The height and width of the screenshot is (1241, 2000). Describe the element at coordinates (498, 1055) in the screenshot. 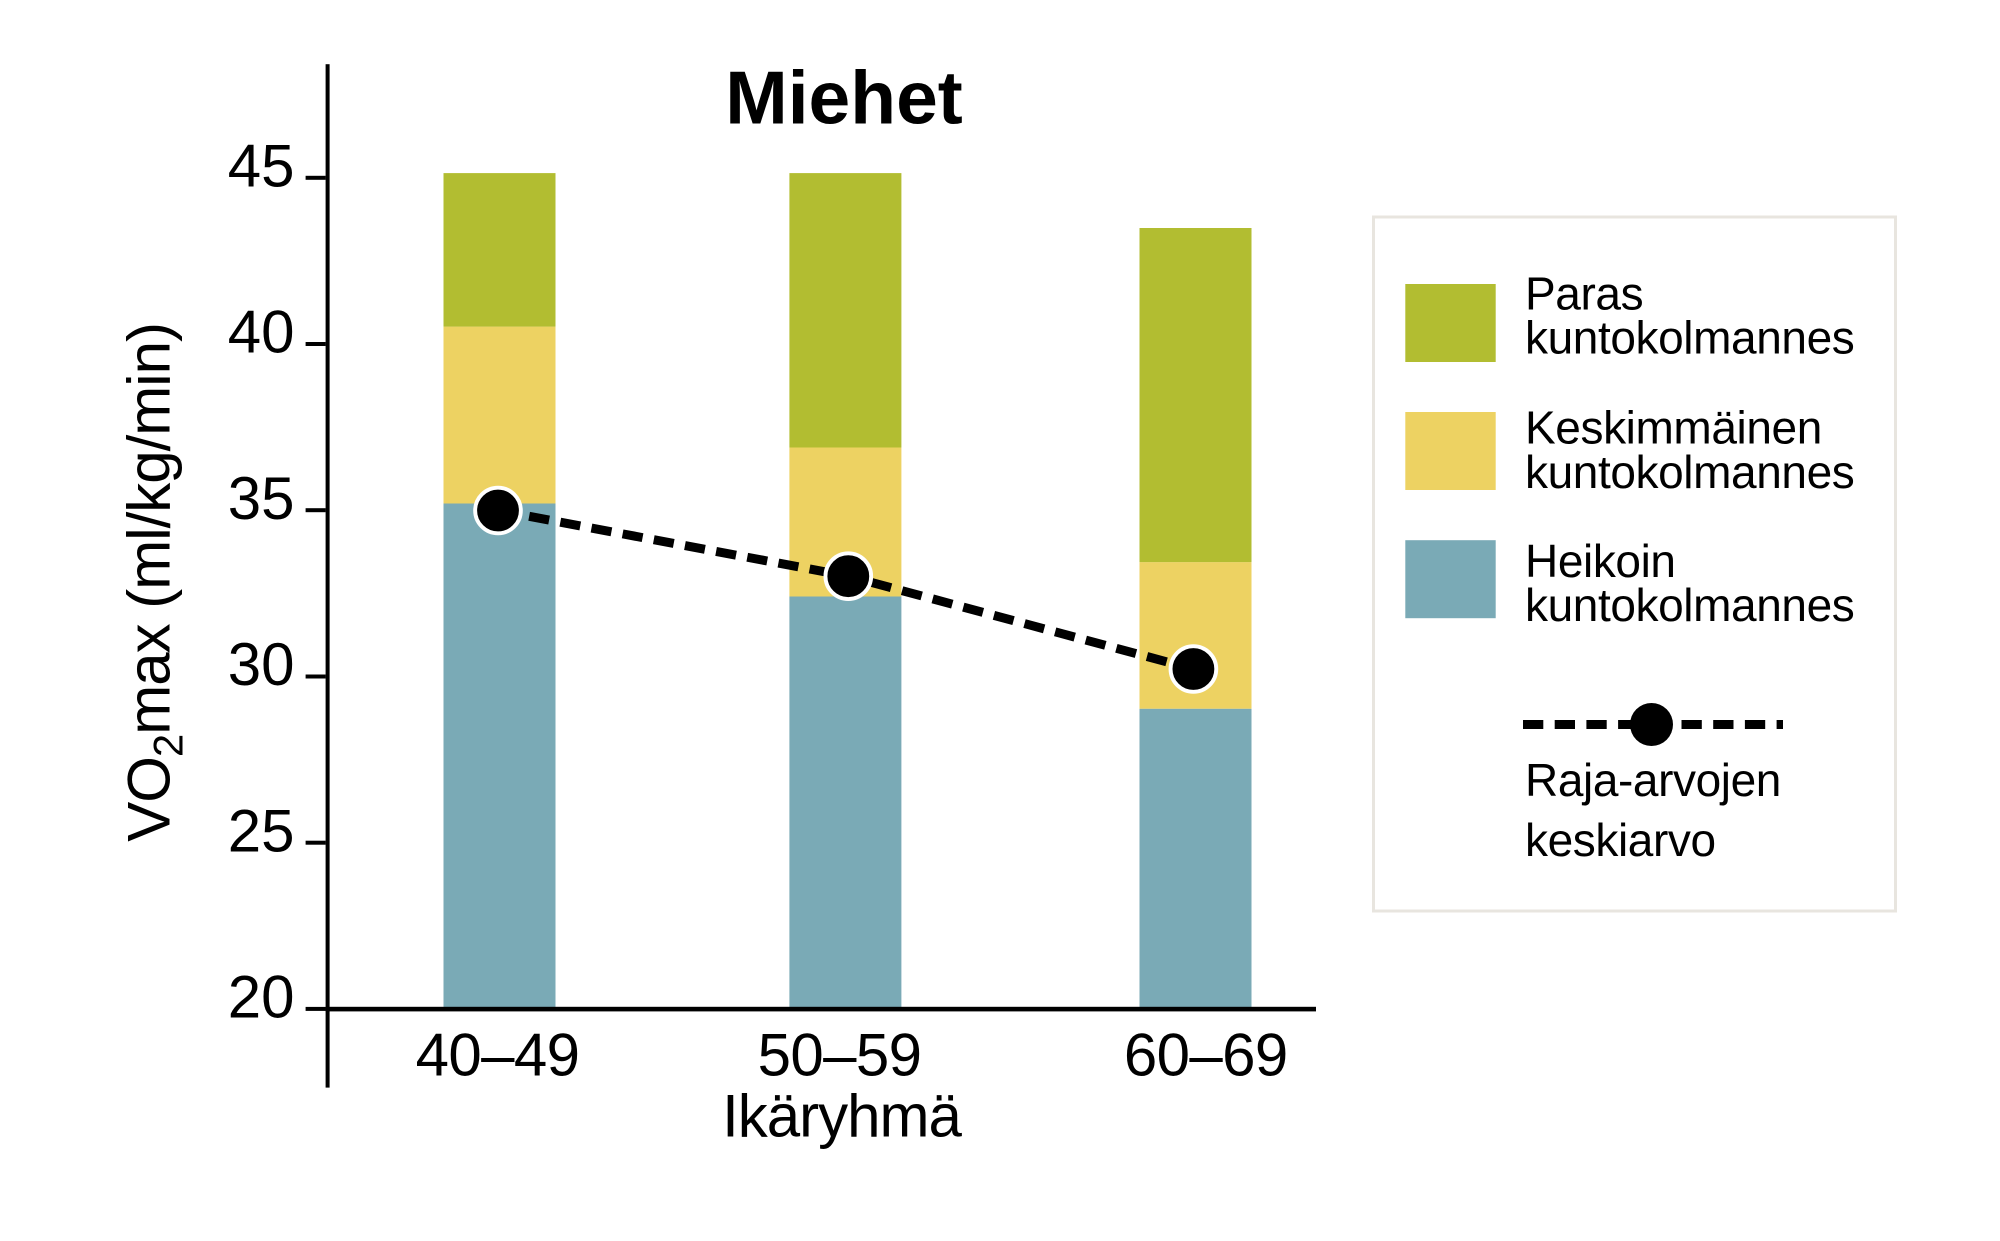

I see `svg-text: 40–49` at that location.